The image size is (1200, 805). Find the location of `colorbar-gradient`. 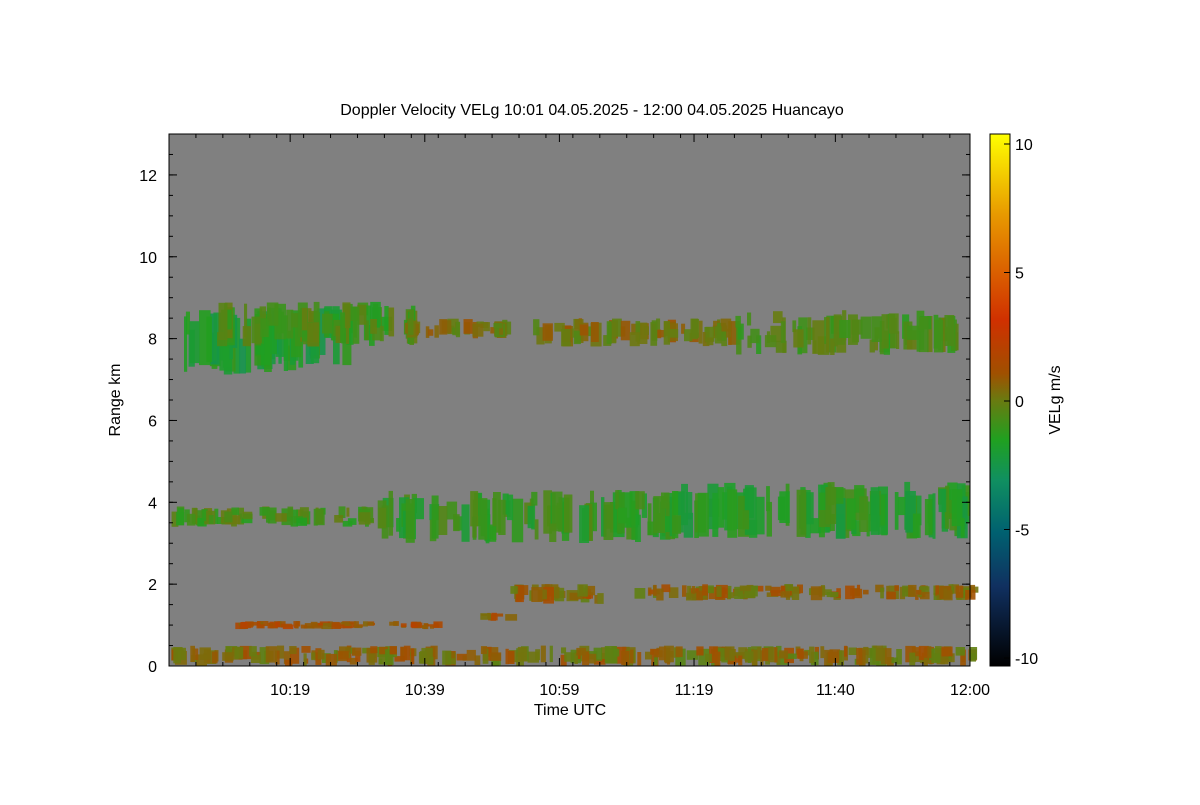

colorbar-gradient is located at coordinates (1000, 400).